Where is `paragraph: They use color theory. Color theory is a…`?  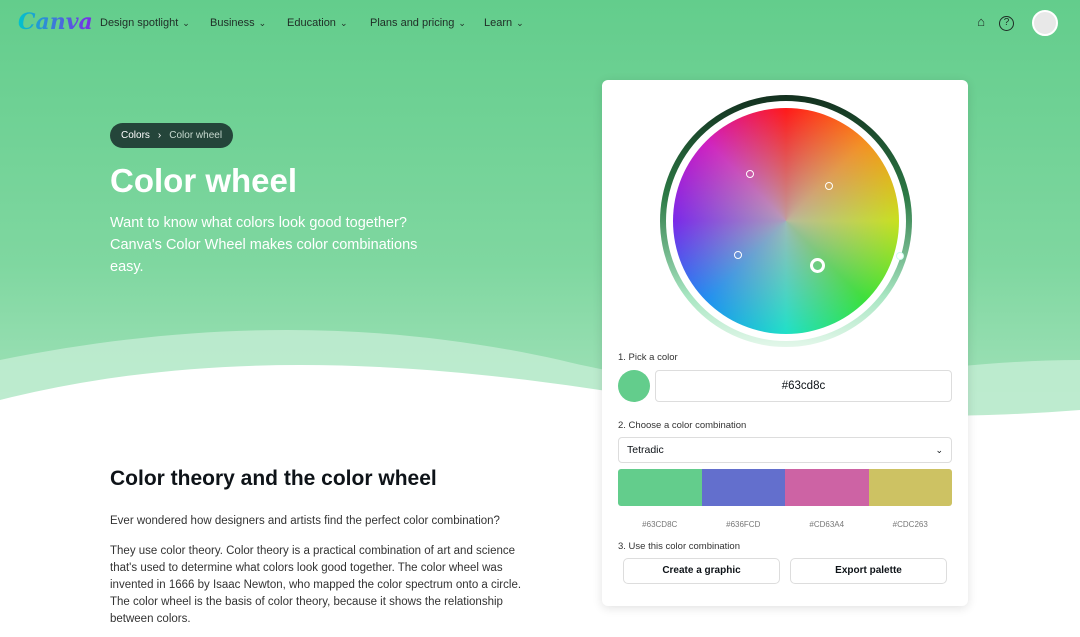
paragraph: They use color theory. Color theory is a… is located at coordinates (316, 585).